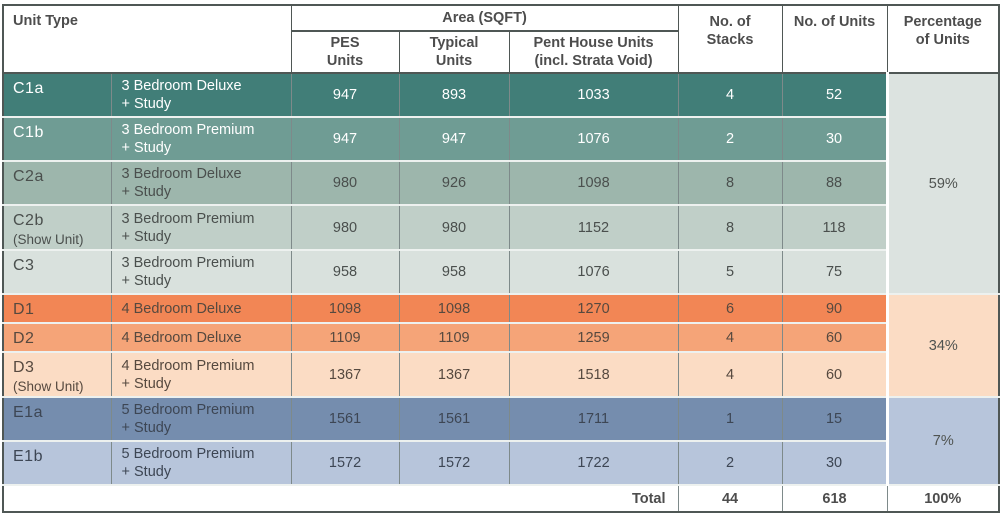 The height and width of the screenshot is (513, 1000). Describe the element at coordinates (340, 498) in the screenshot. I see `total-label: Total` at that location.